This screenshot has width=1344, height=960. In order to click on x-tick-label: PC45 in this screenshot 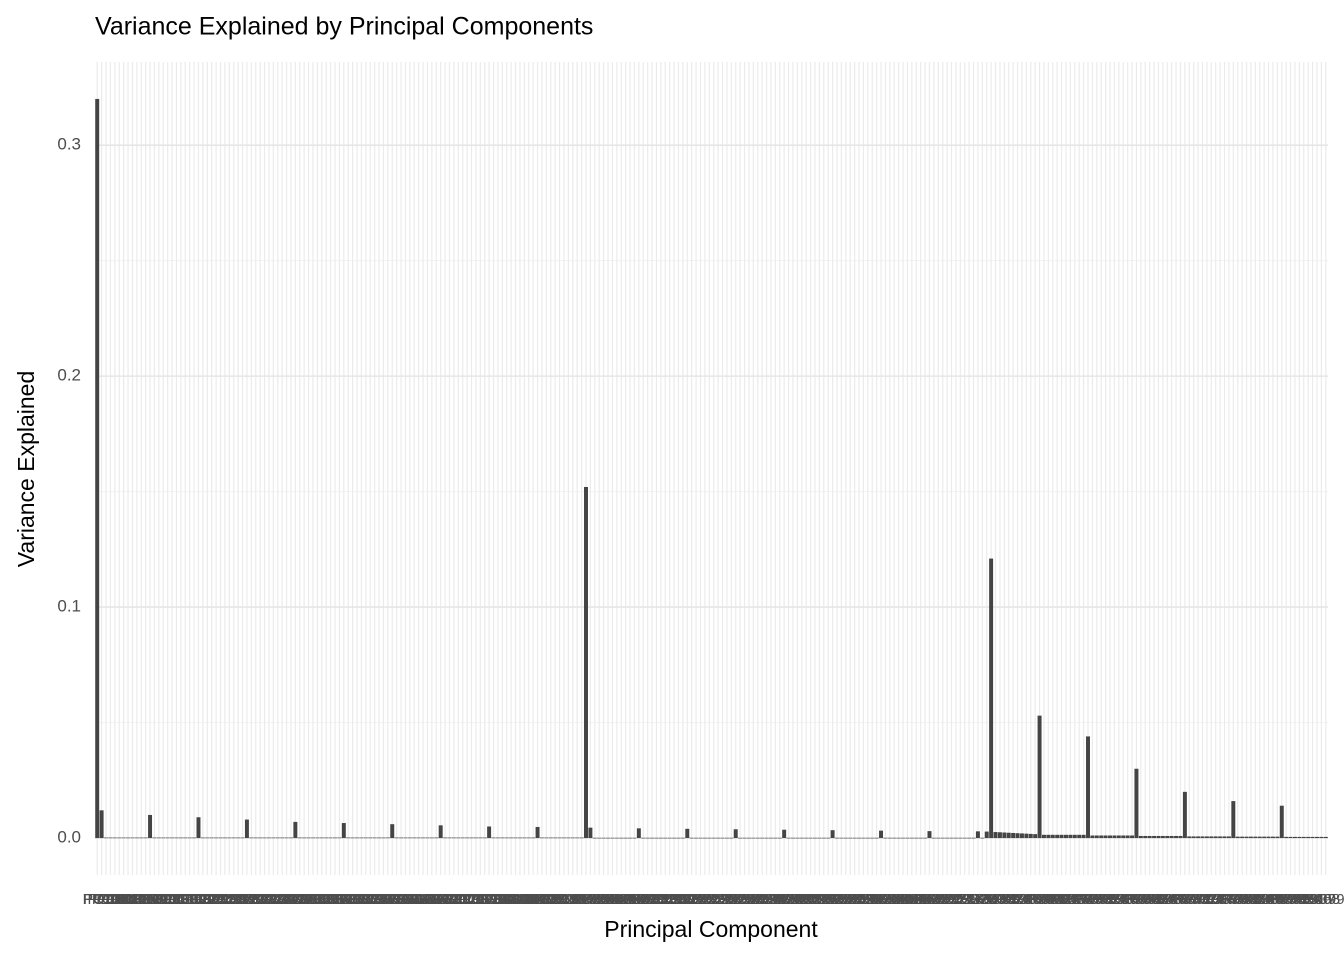, I will do `click(1066, 899)`.